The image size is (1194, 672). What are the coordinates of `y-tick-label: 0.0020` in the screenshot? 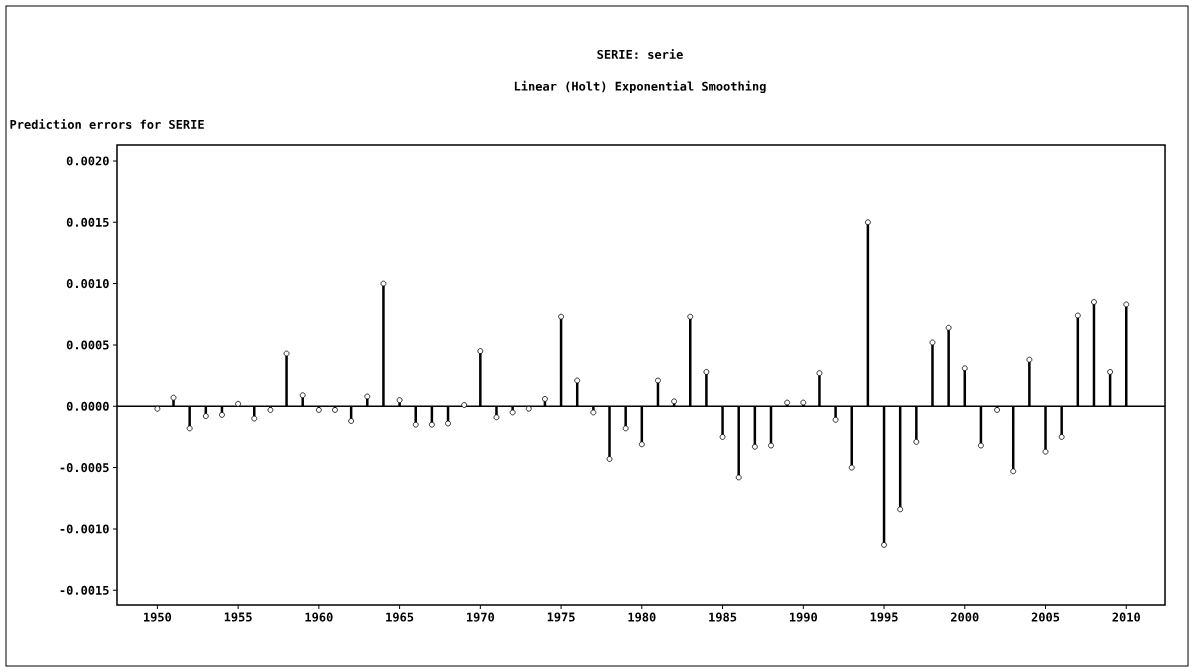 It's located at (87, 161).